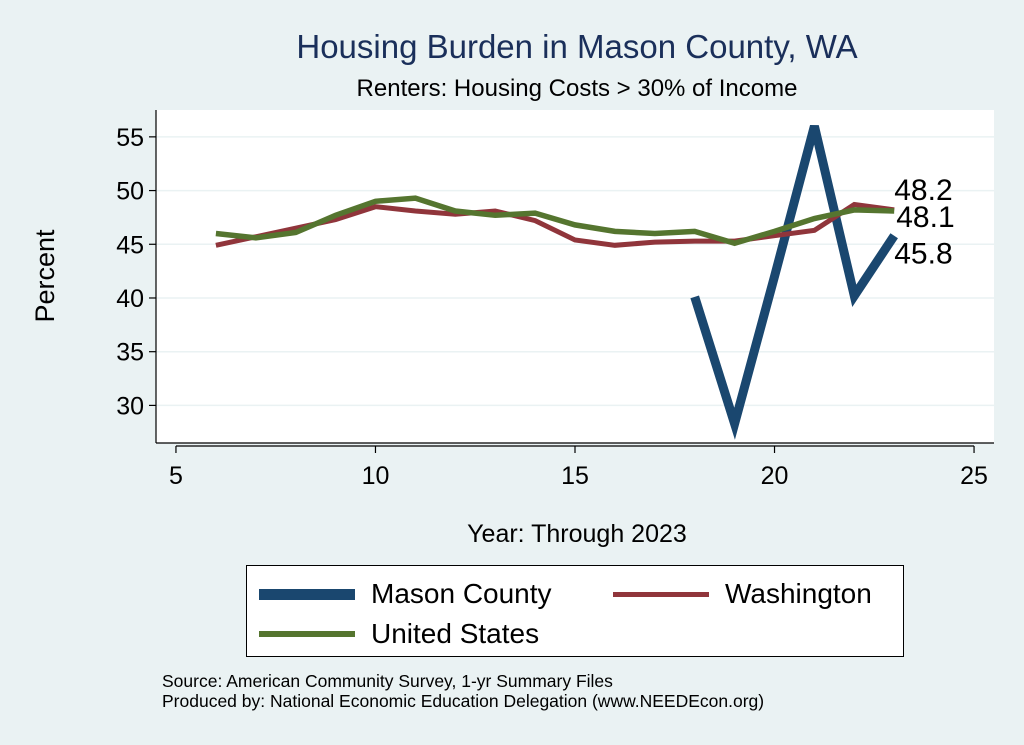 The image size is (1024, 745). What do you see at coordinates (130, 406) in the screenshot?
I see `y-tick-label-30: 30` at bounding box center [130, 406].